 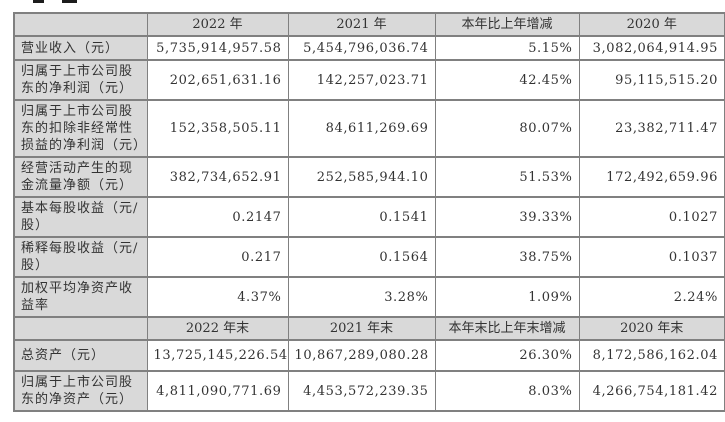 I want to click on value-cell: 80.07%, so click(x=507, y=128).